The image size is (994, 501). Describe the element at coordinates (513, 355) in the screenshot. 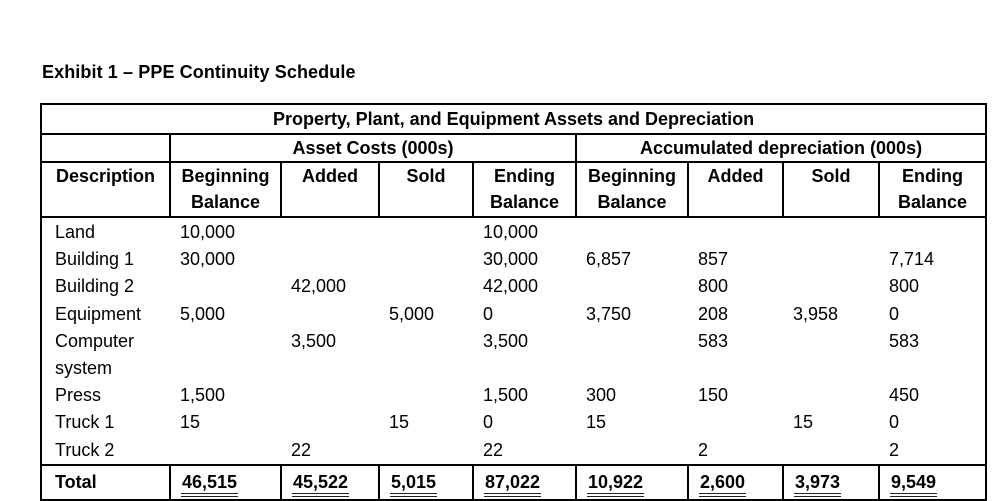

I see `table-row-computer-system: Computer system 3,500 3,500 583 583` at that location.